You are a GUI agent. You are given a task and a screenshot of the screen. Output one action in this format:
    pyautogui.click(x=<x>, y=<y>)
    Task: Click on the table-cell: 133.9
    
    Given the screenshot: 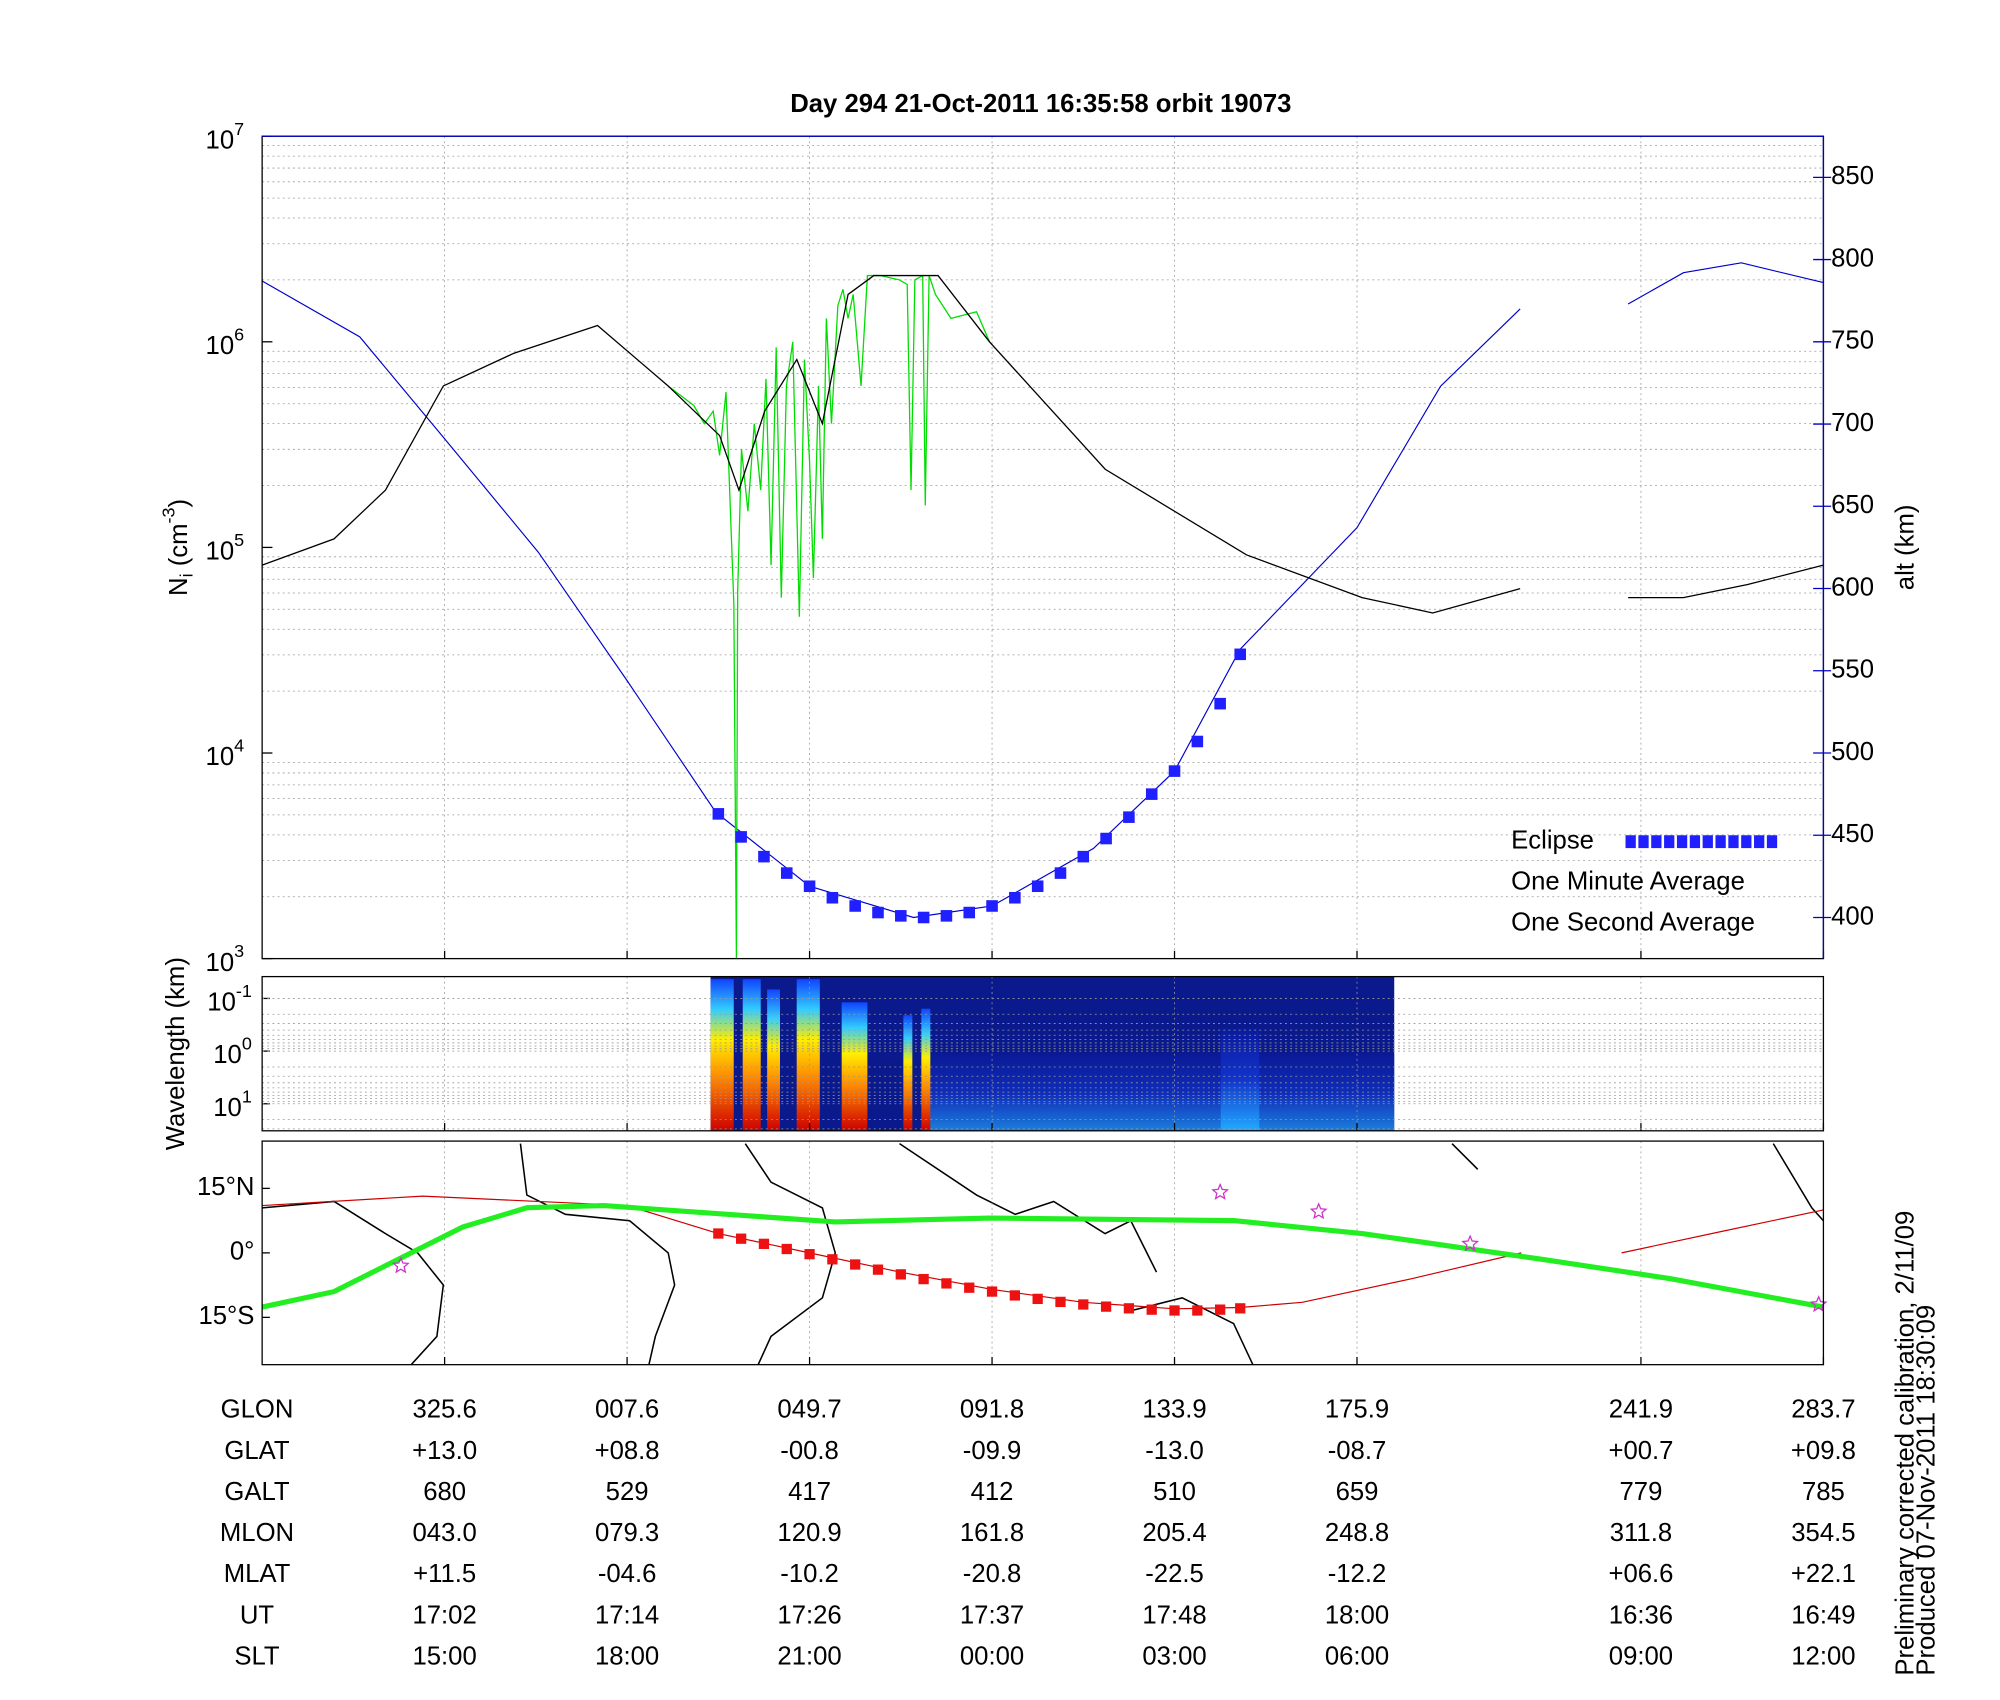 What is the action you would take?
    pyautogui.click(x=1174, y=1410)
    